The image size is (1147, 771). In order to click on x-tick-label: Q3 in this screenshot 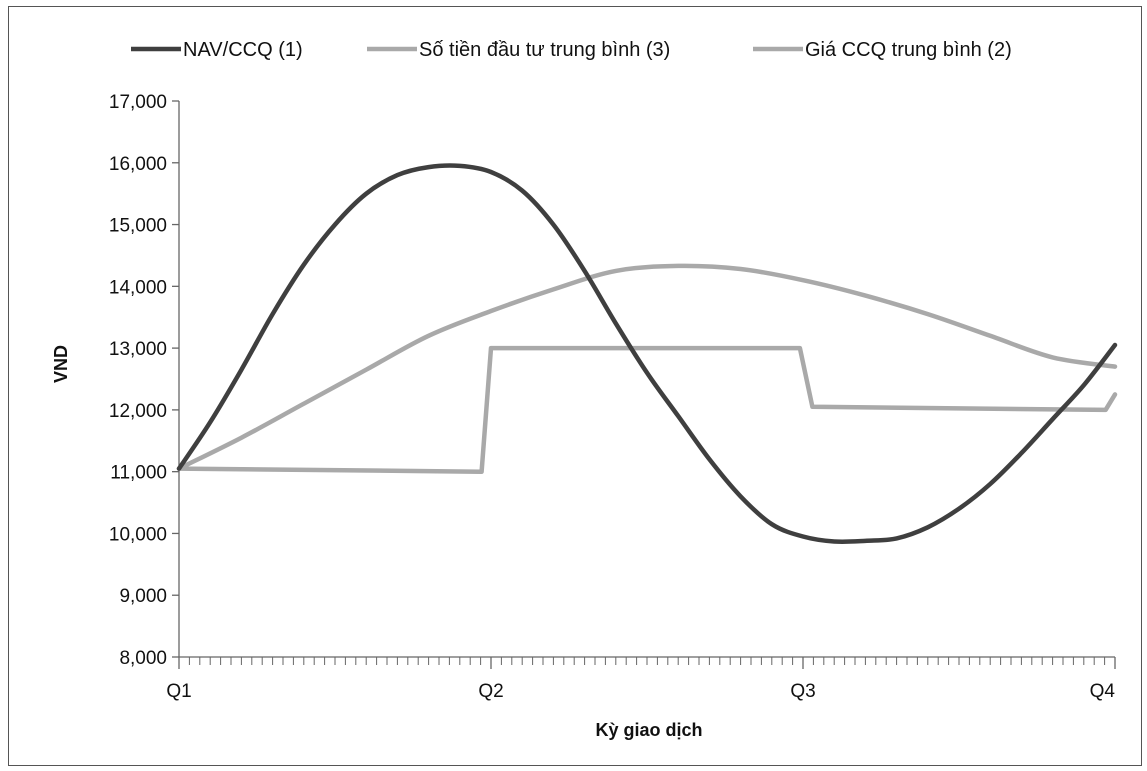, I will do `click(802, 691)`.